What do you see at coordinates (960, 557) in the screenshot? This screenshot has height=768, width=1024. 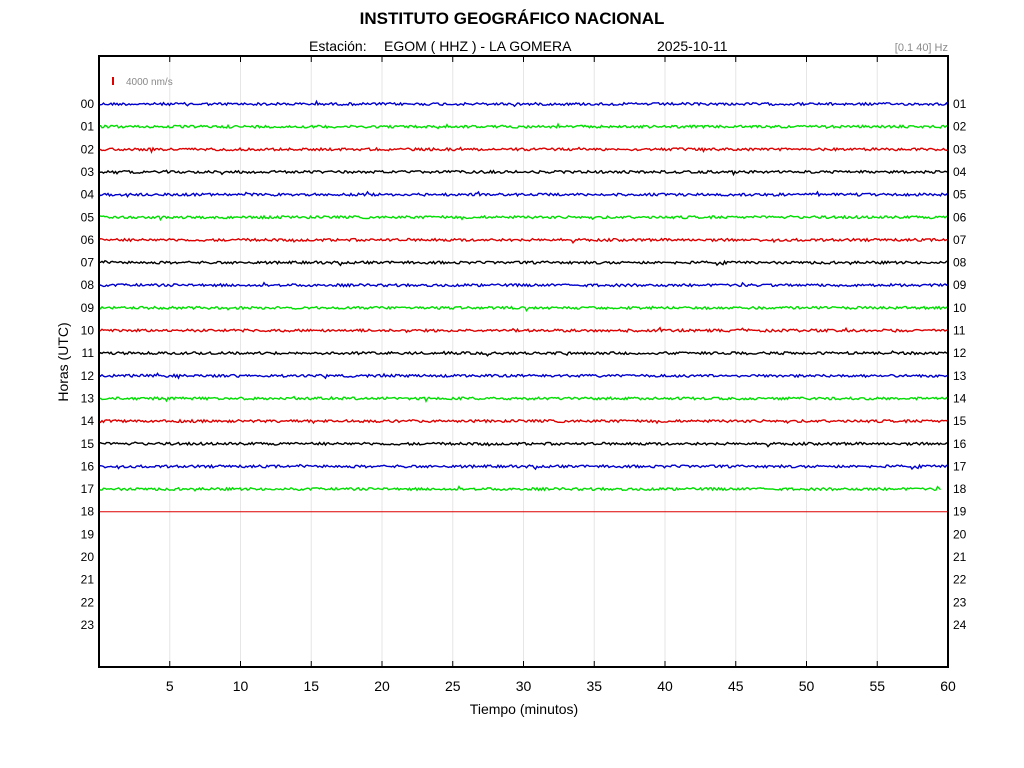 I see `y-tick-label-right: 21` at bounding box center [960, 557].